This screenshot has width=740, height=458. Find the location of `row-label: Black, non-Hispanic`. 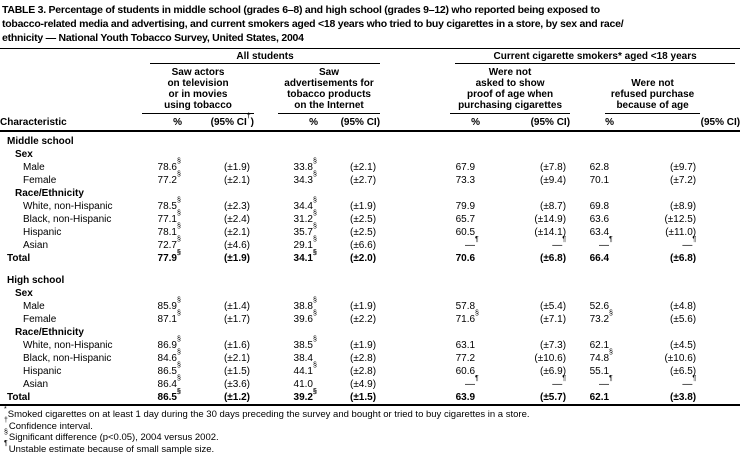

row-label: Black, non-Hispanic is located at coordinates (67, 358).